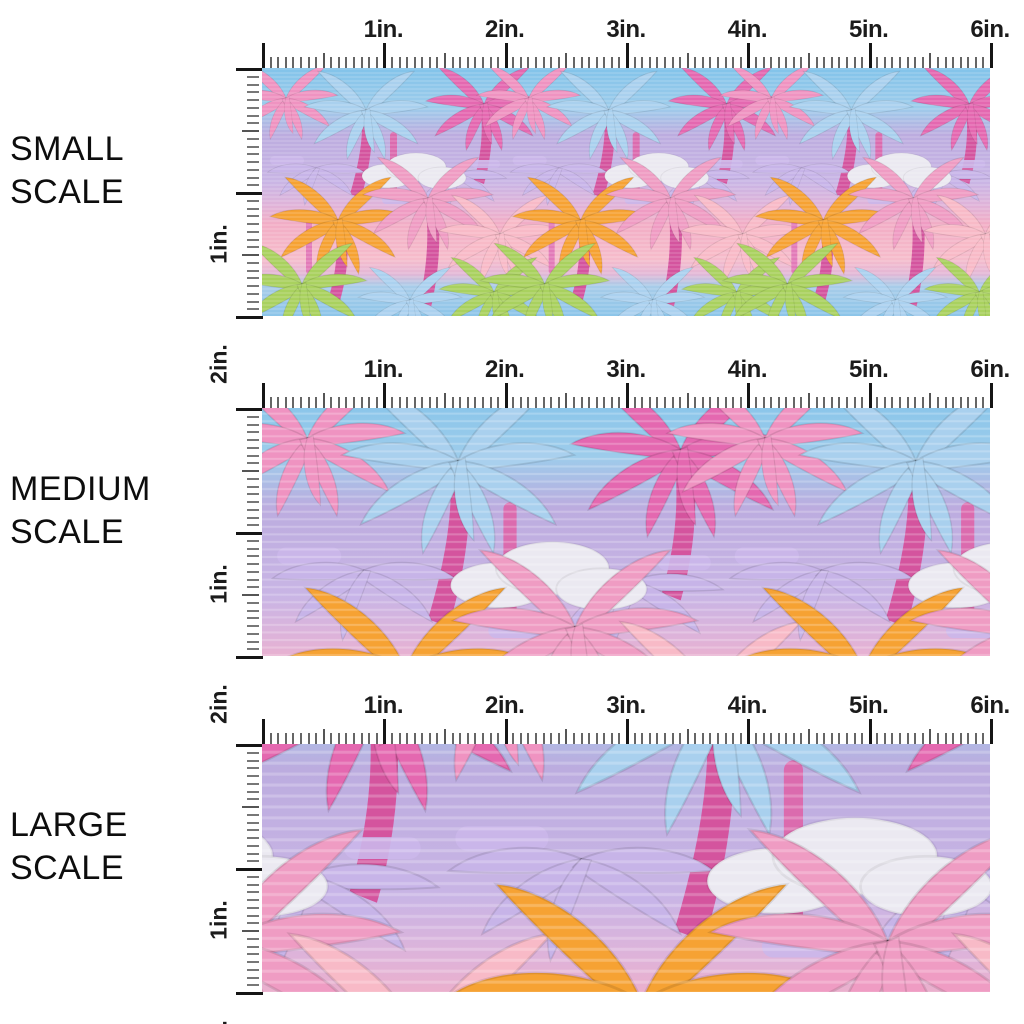 The height and width of the screenshot is (1024, 1024). What do you see at coordinates (990, 369) in the screenshot?
I see `ruler-label-6in: 6in.` at bounding box center [990, 369].